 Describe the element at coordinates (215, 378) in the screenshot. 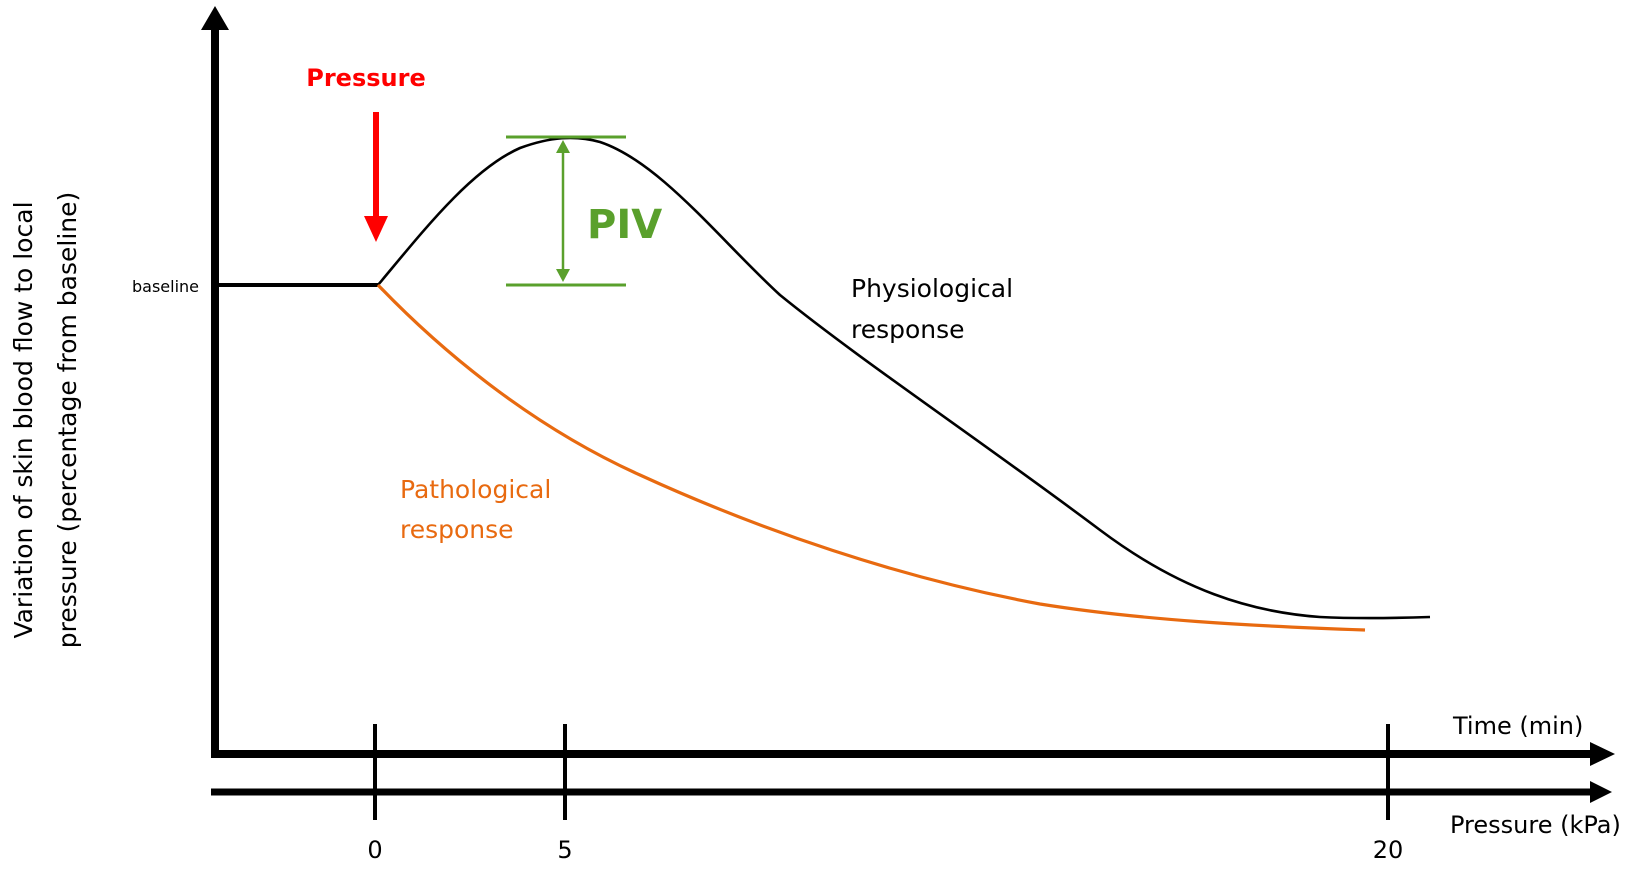

I see `y-axis` at that location.